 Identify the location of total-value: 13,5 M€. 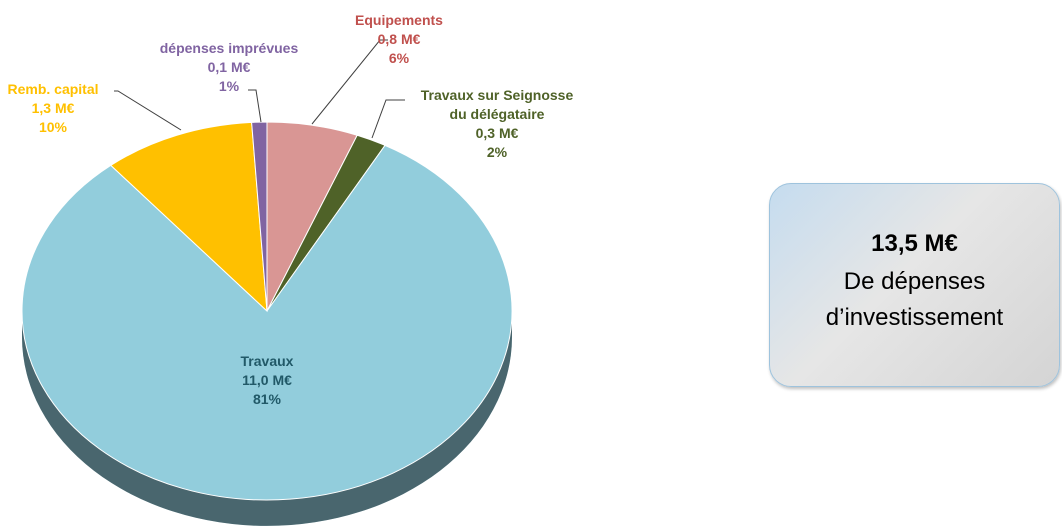
(914, 243).